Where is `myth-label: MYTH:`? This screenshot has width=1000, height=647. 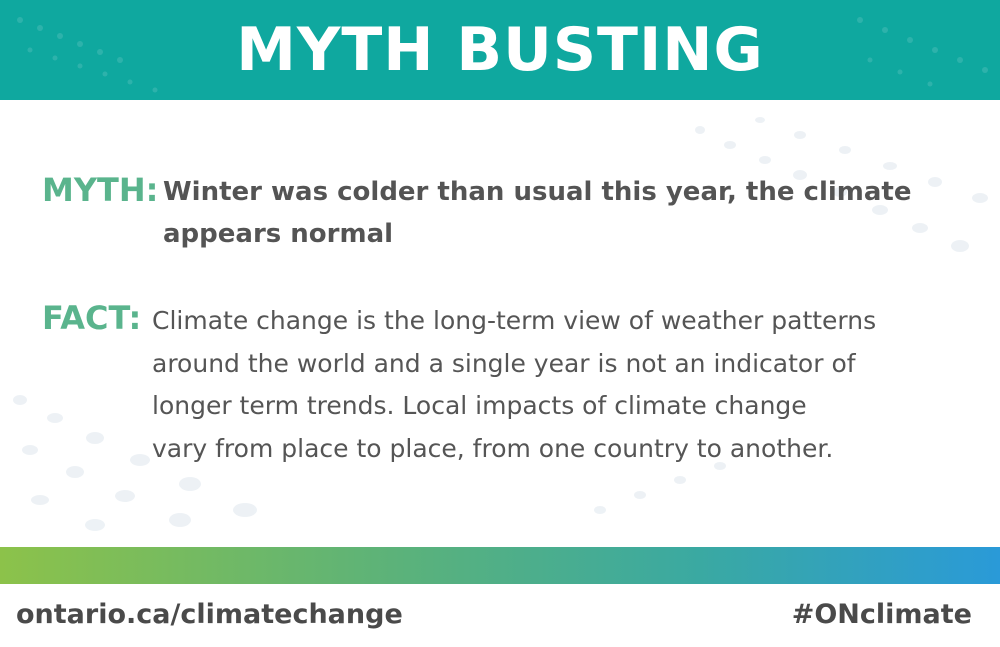 myth-label: MYTH: is located at coordinates (100, 190).